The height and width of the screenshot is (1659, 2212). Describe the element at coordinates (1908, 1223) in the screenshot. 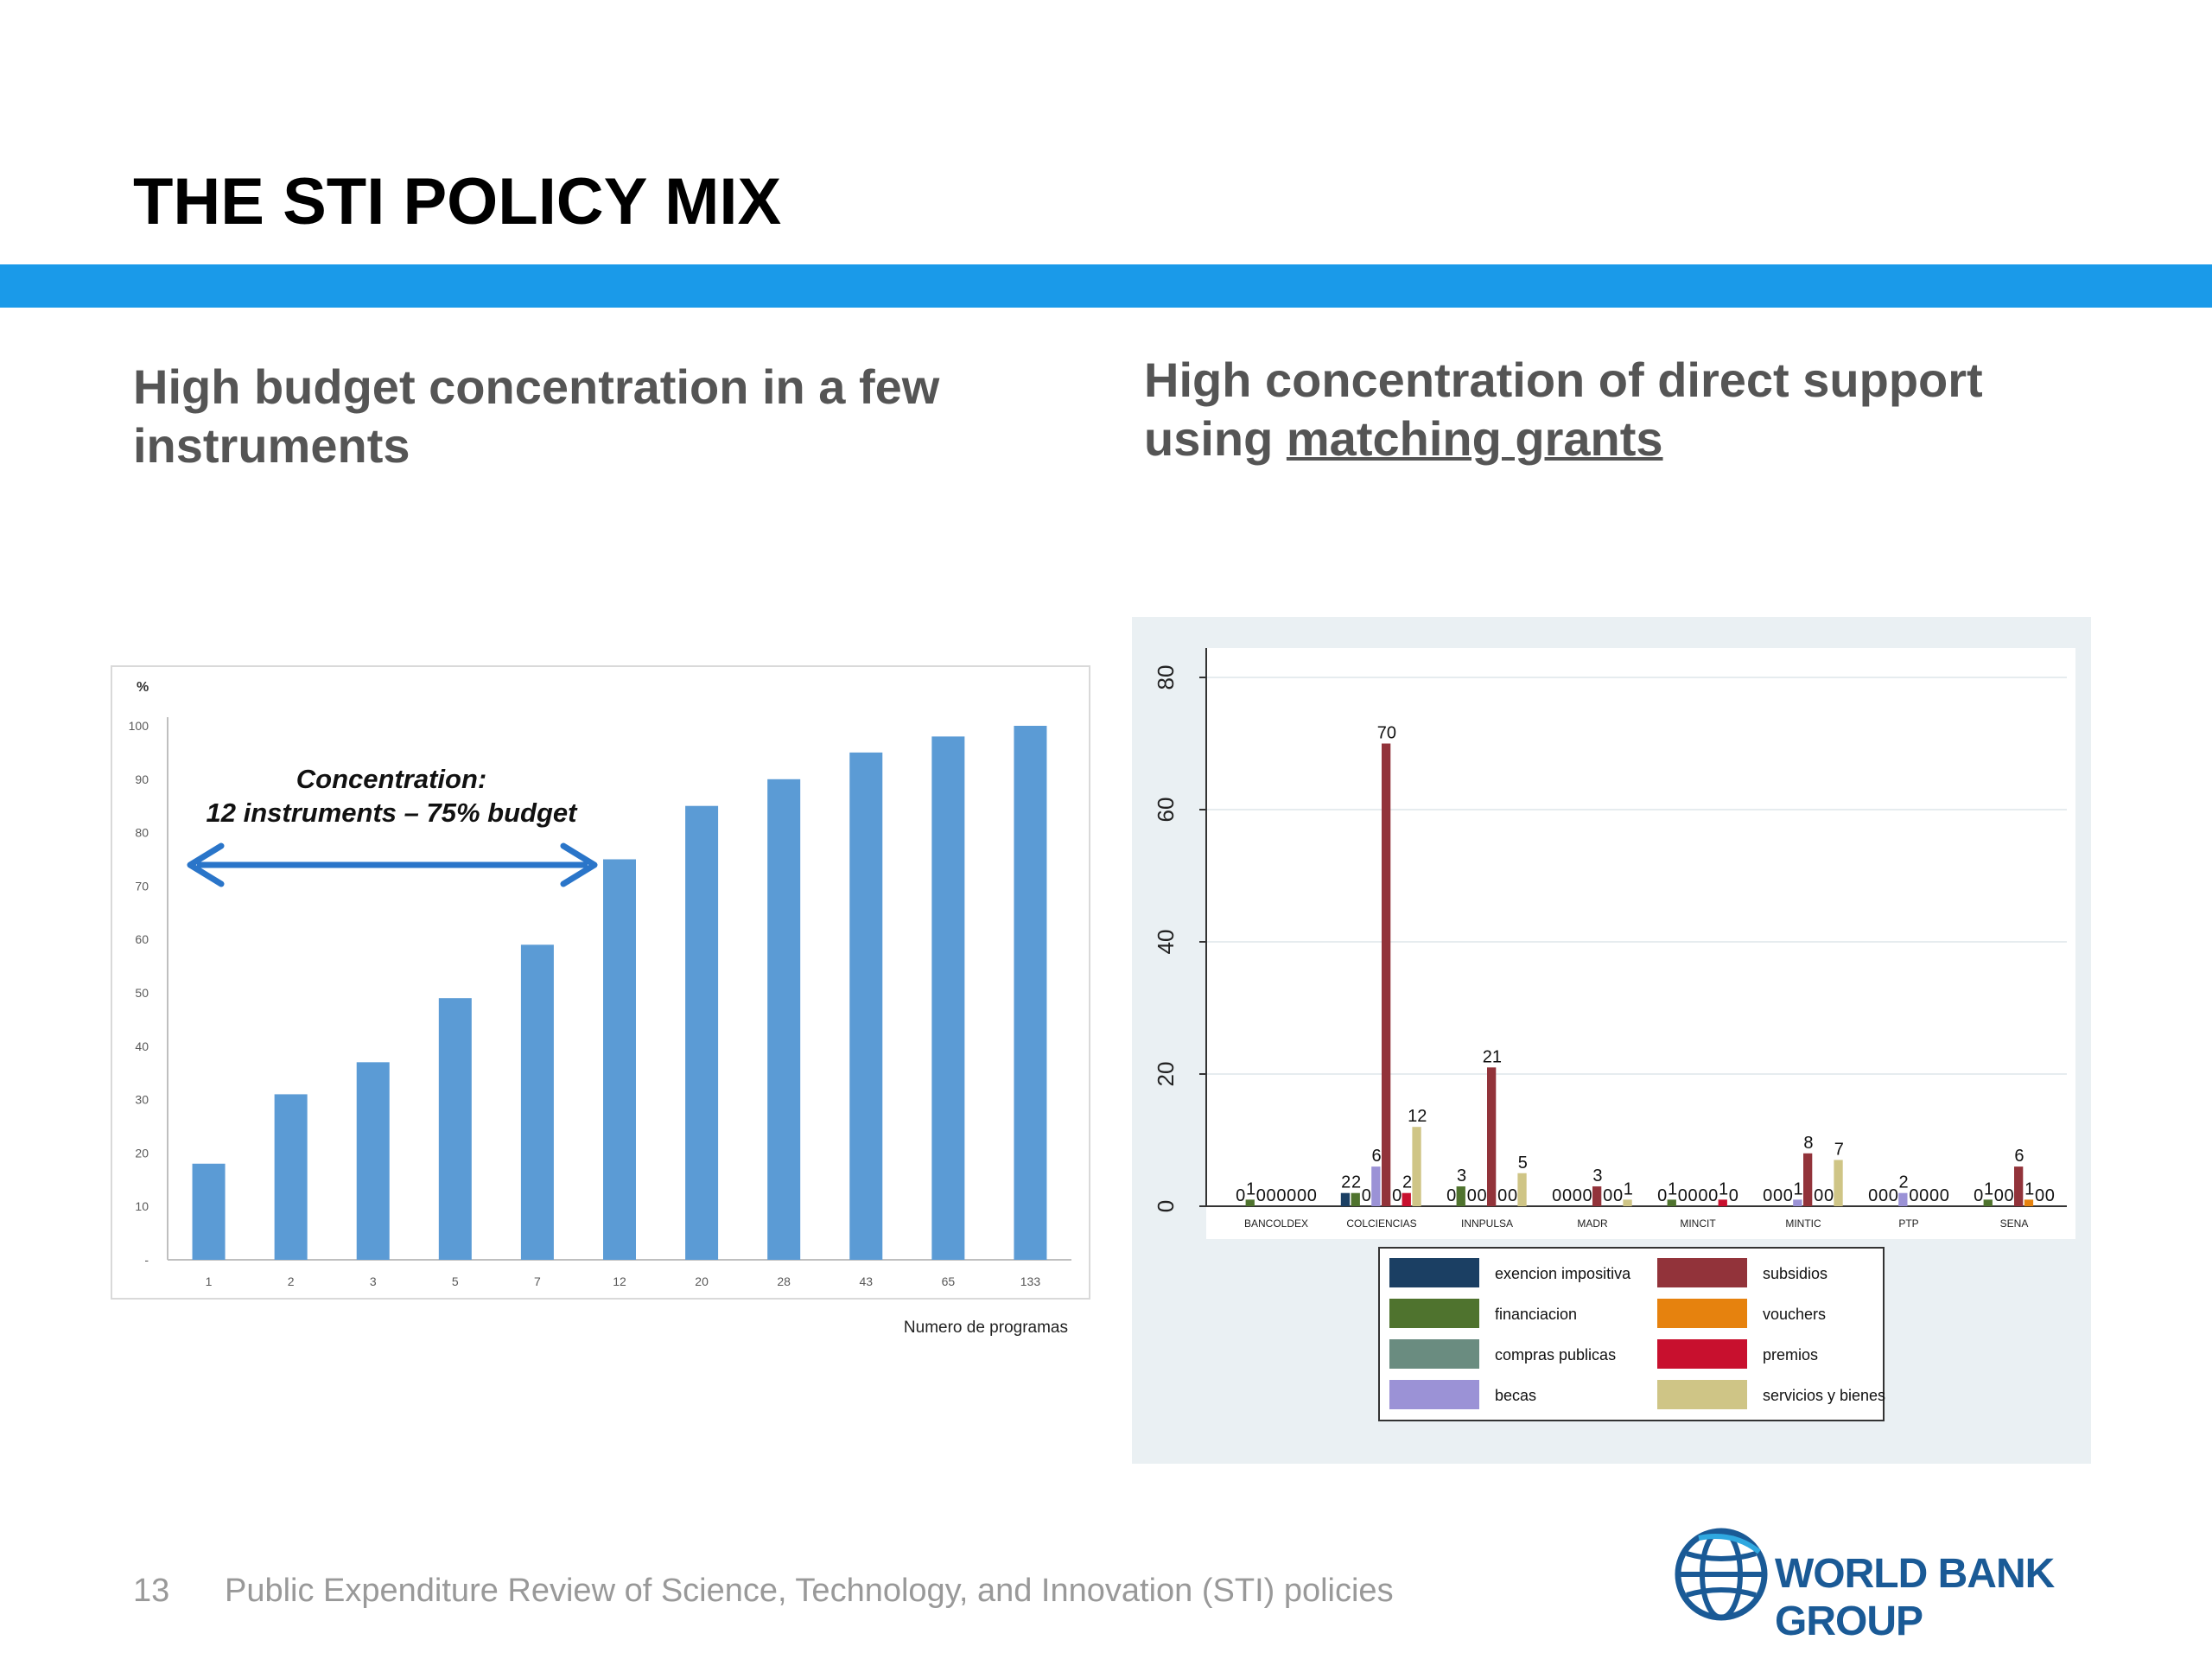

I see `x-tick-label: PTP` at that location.